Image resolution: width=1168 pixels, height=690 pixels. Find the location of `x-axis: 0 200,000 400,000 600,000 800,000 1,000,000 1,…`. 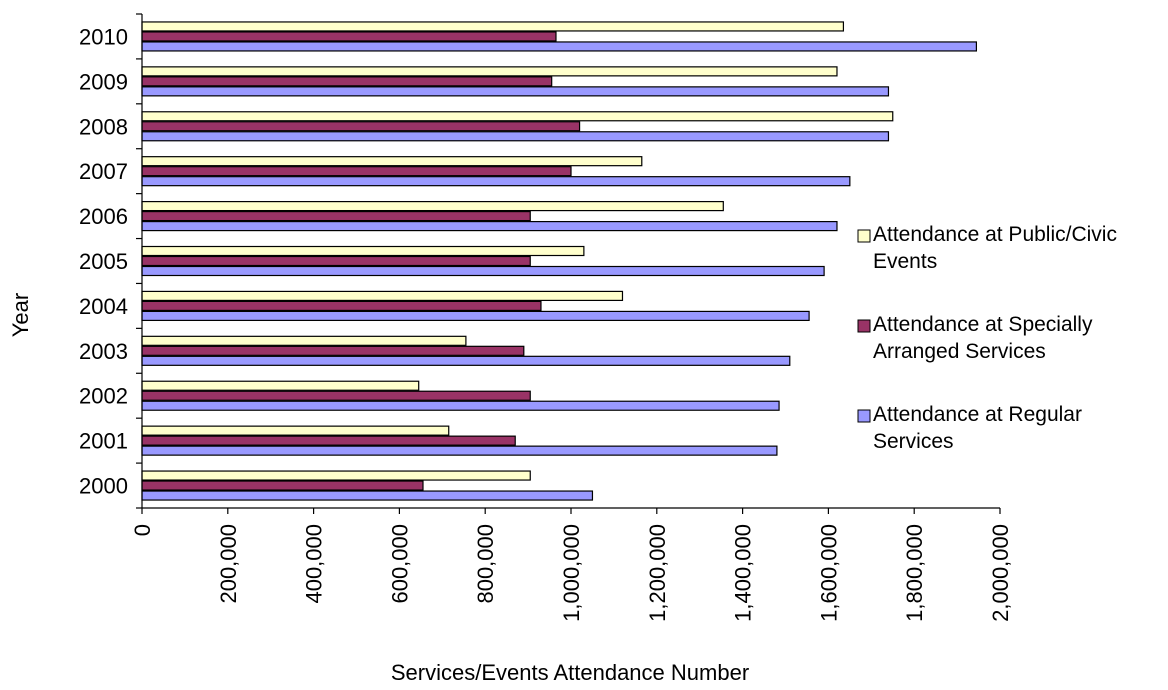

x-axis: 0 200,000 400,000 600,000 800,000 1,000,000 1,… is located at coordinates (571, 564).